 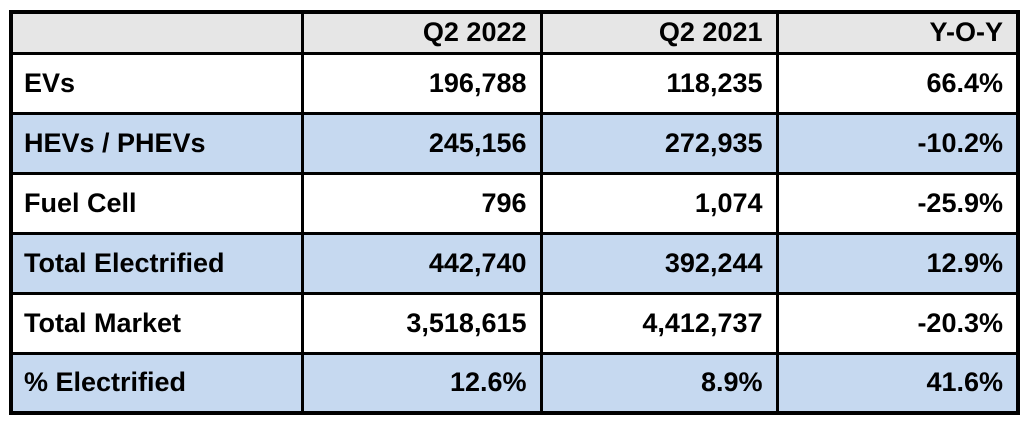 What do you see at coordinates (897, 83) in the screenshot?
I see `value-yoy: 66.4%` at bounding box center [897, 83].